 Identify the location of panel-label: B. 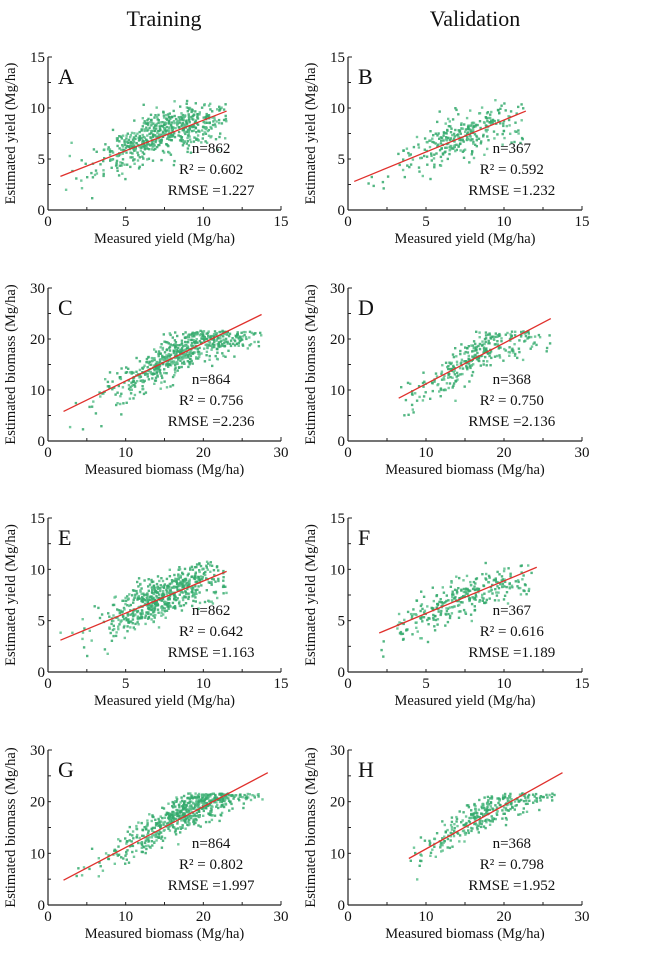
(365, 76).